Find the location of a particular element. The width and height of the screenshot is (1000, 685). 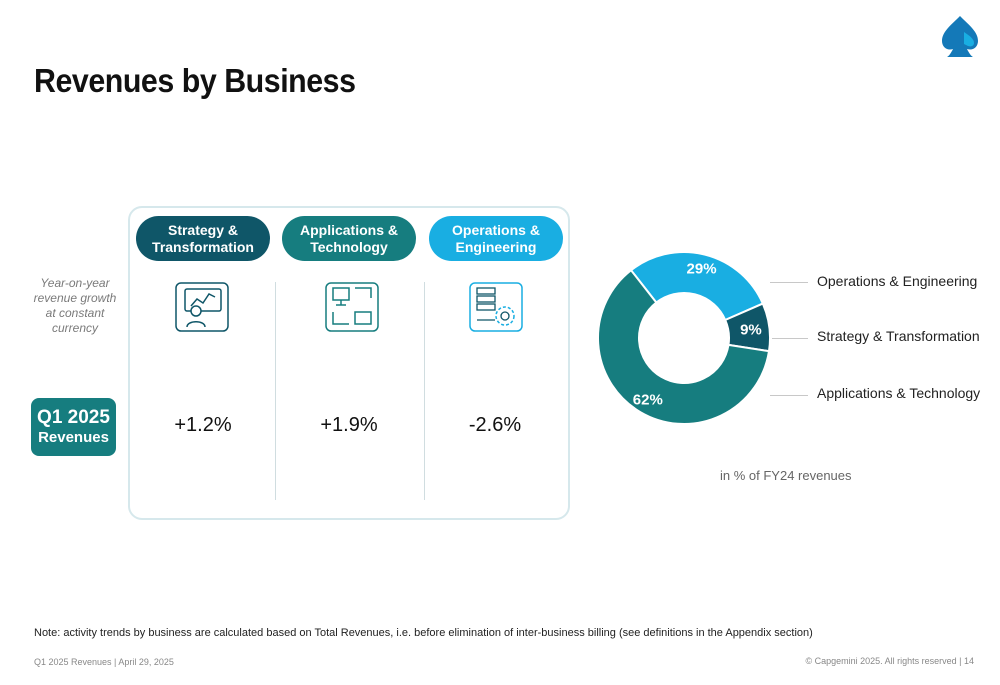

growth-operations-engineering: -2.6% is located at coordinates (495, 425).